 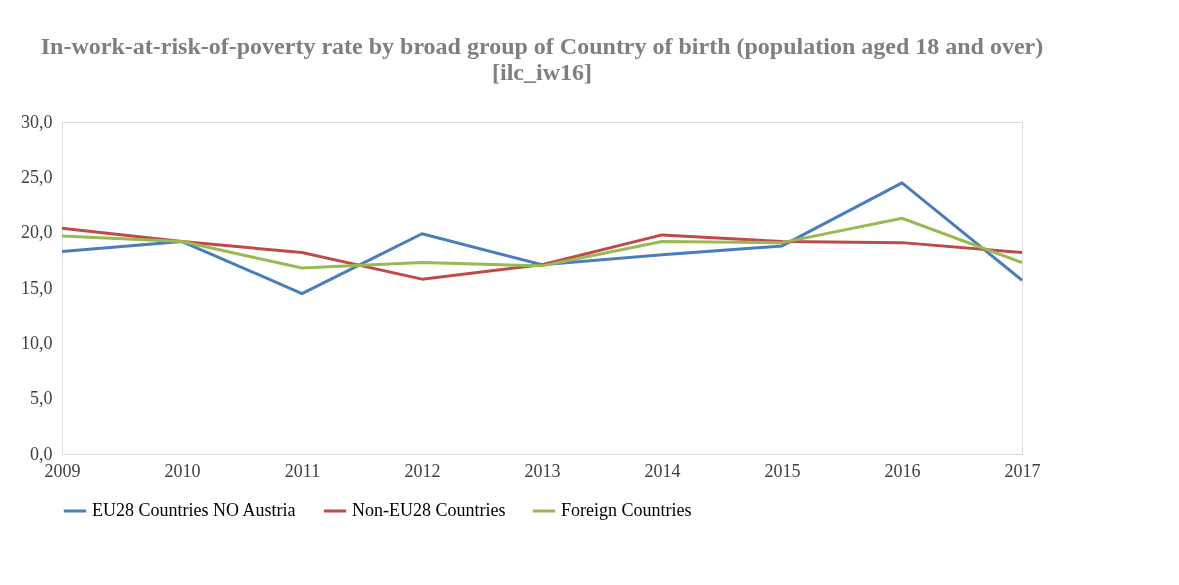 What do you see at coordinates (626, 510) in the screenshot?
I see `legend-label: Foreign Countries` at bounding box center [626, 510].